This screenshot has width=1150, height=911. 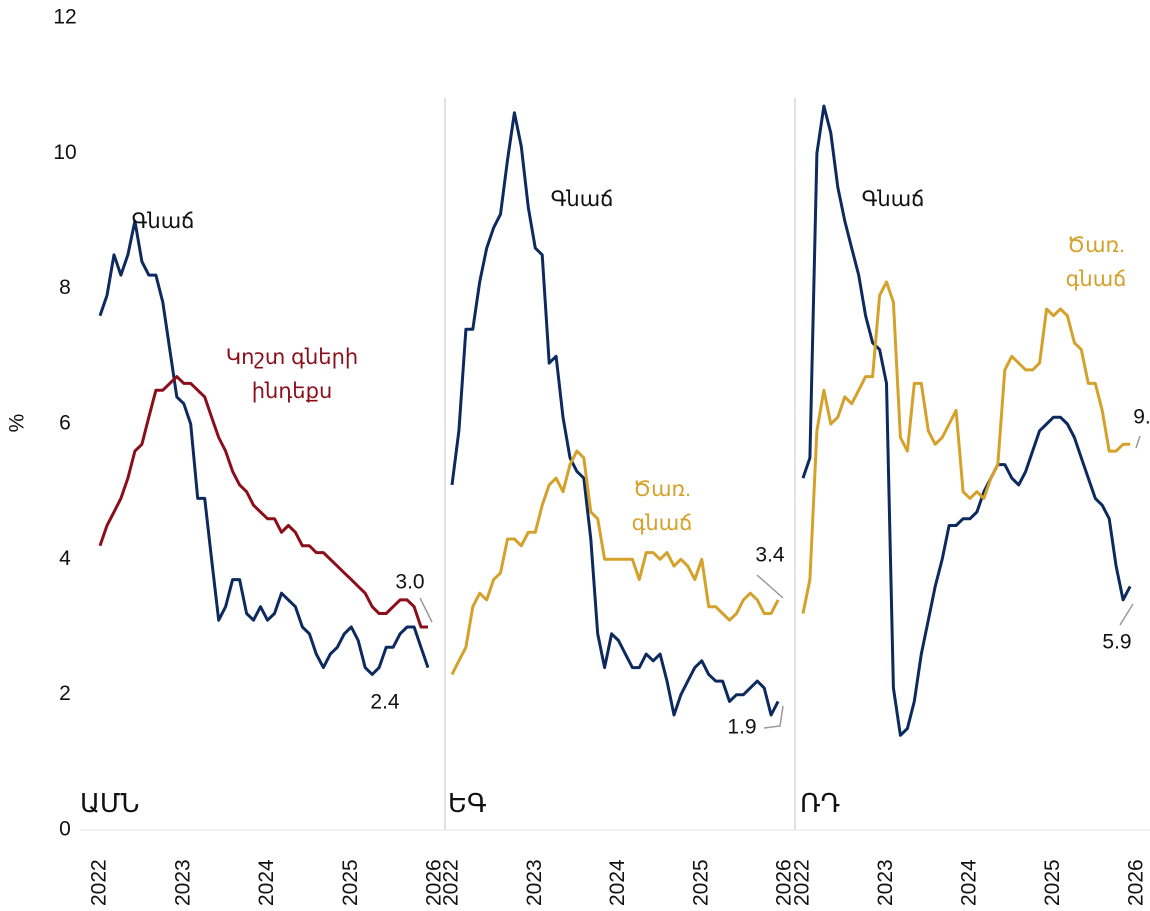 I want to click on y-tick-label: 0, so click(x=65, y=829).